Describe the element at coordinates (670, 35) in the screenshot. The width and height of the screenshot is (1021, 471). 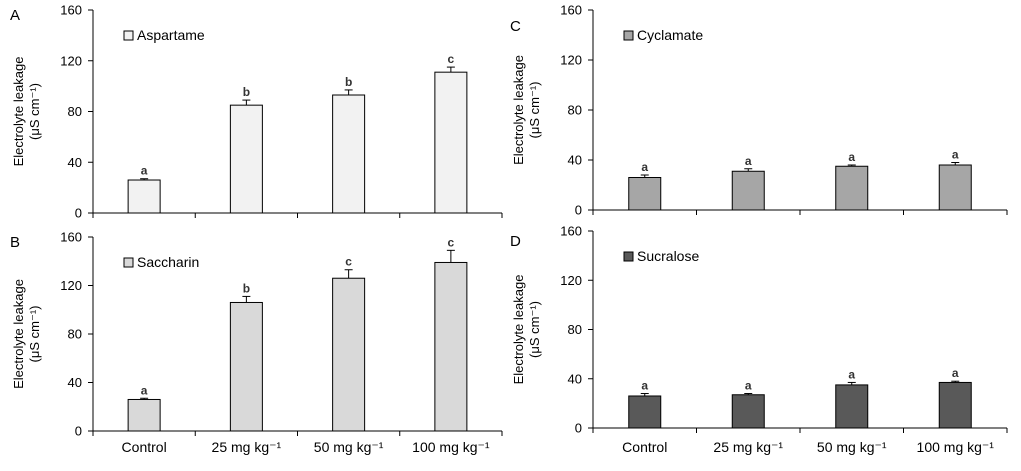
I see `legend-label: Cyclamate` at that location.